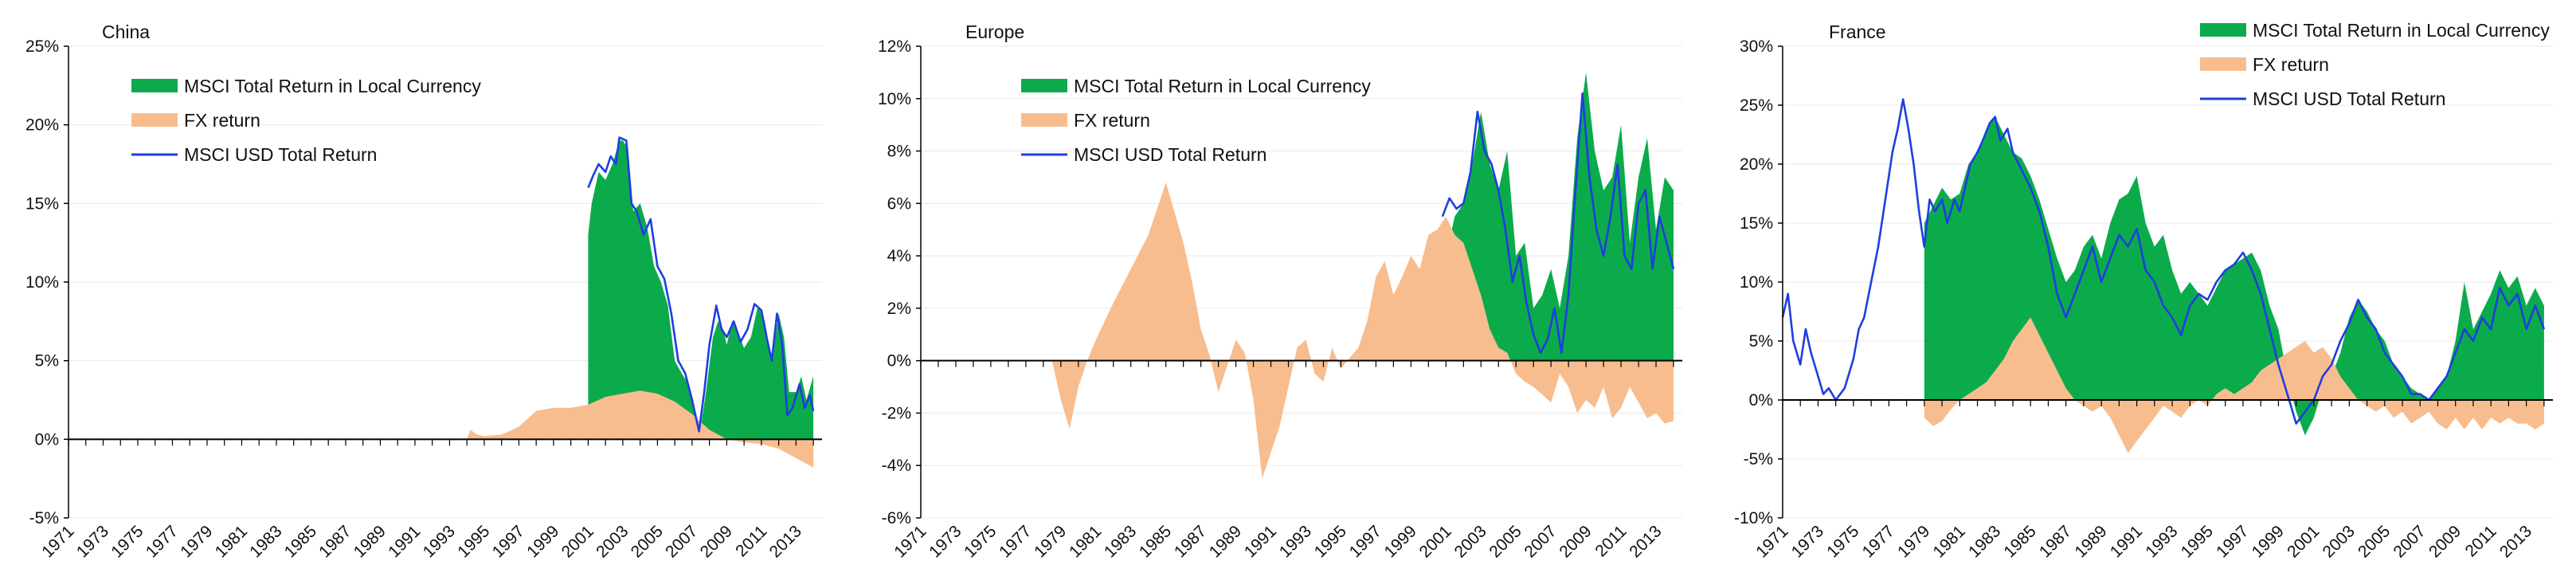  What do you see at coordinates (334, 541) in the screenshot?
I see `china-xtick-label: 1987` at bounding box center [334, 541].